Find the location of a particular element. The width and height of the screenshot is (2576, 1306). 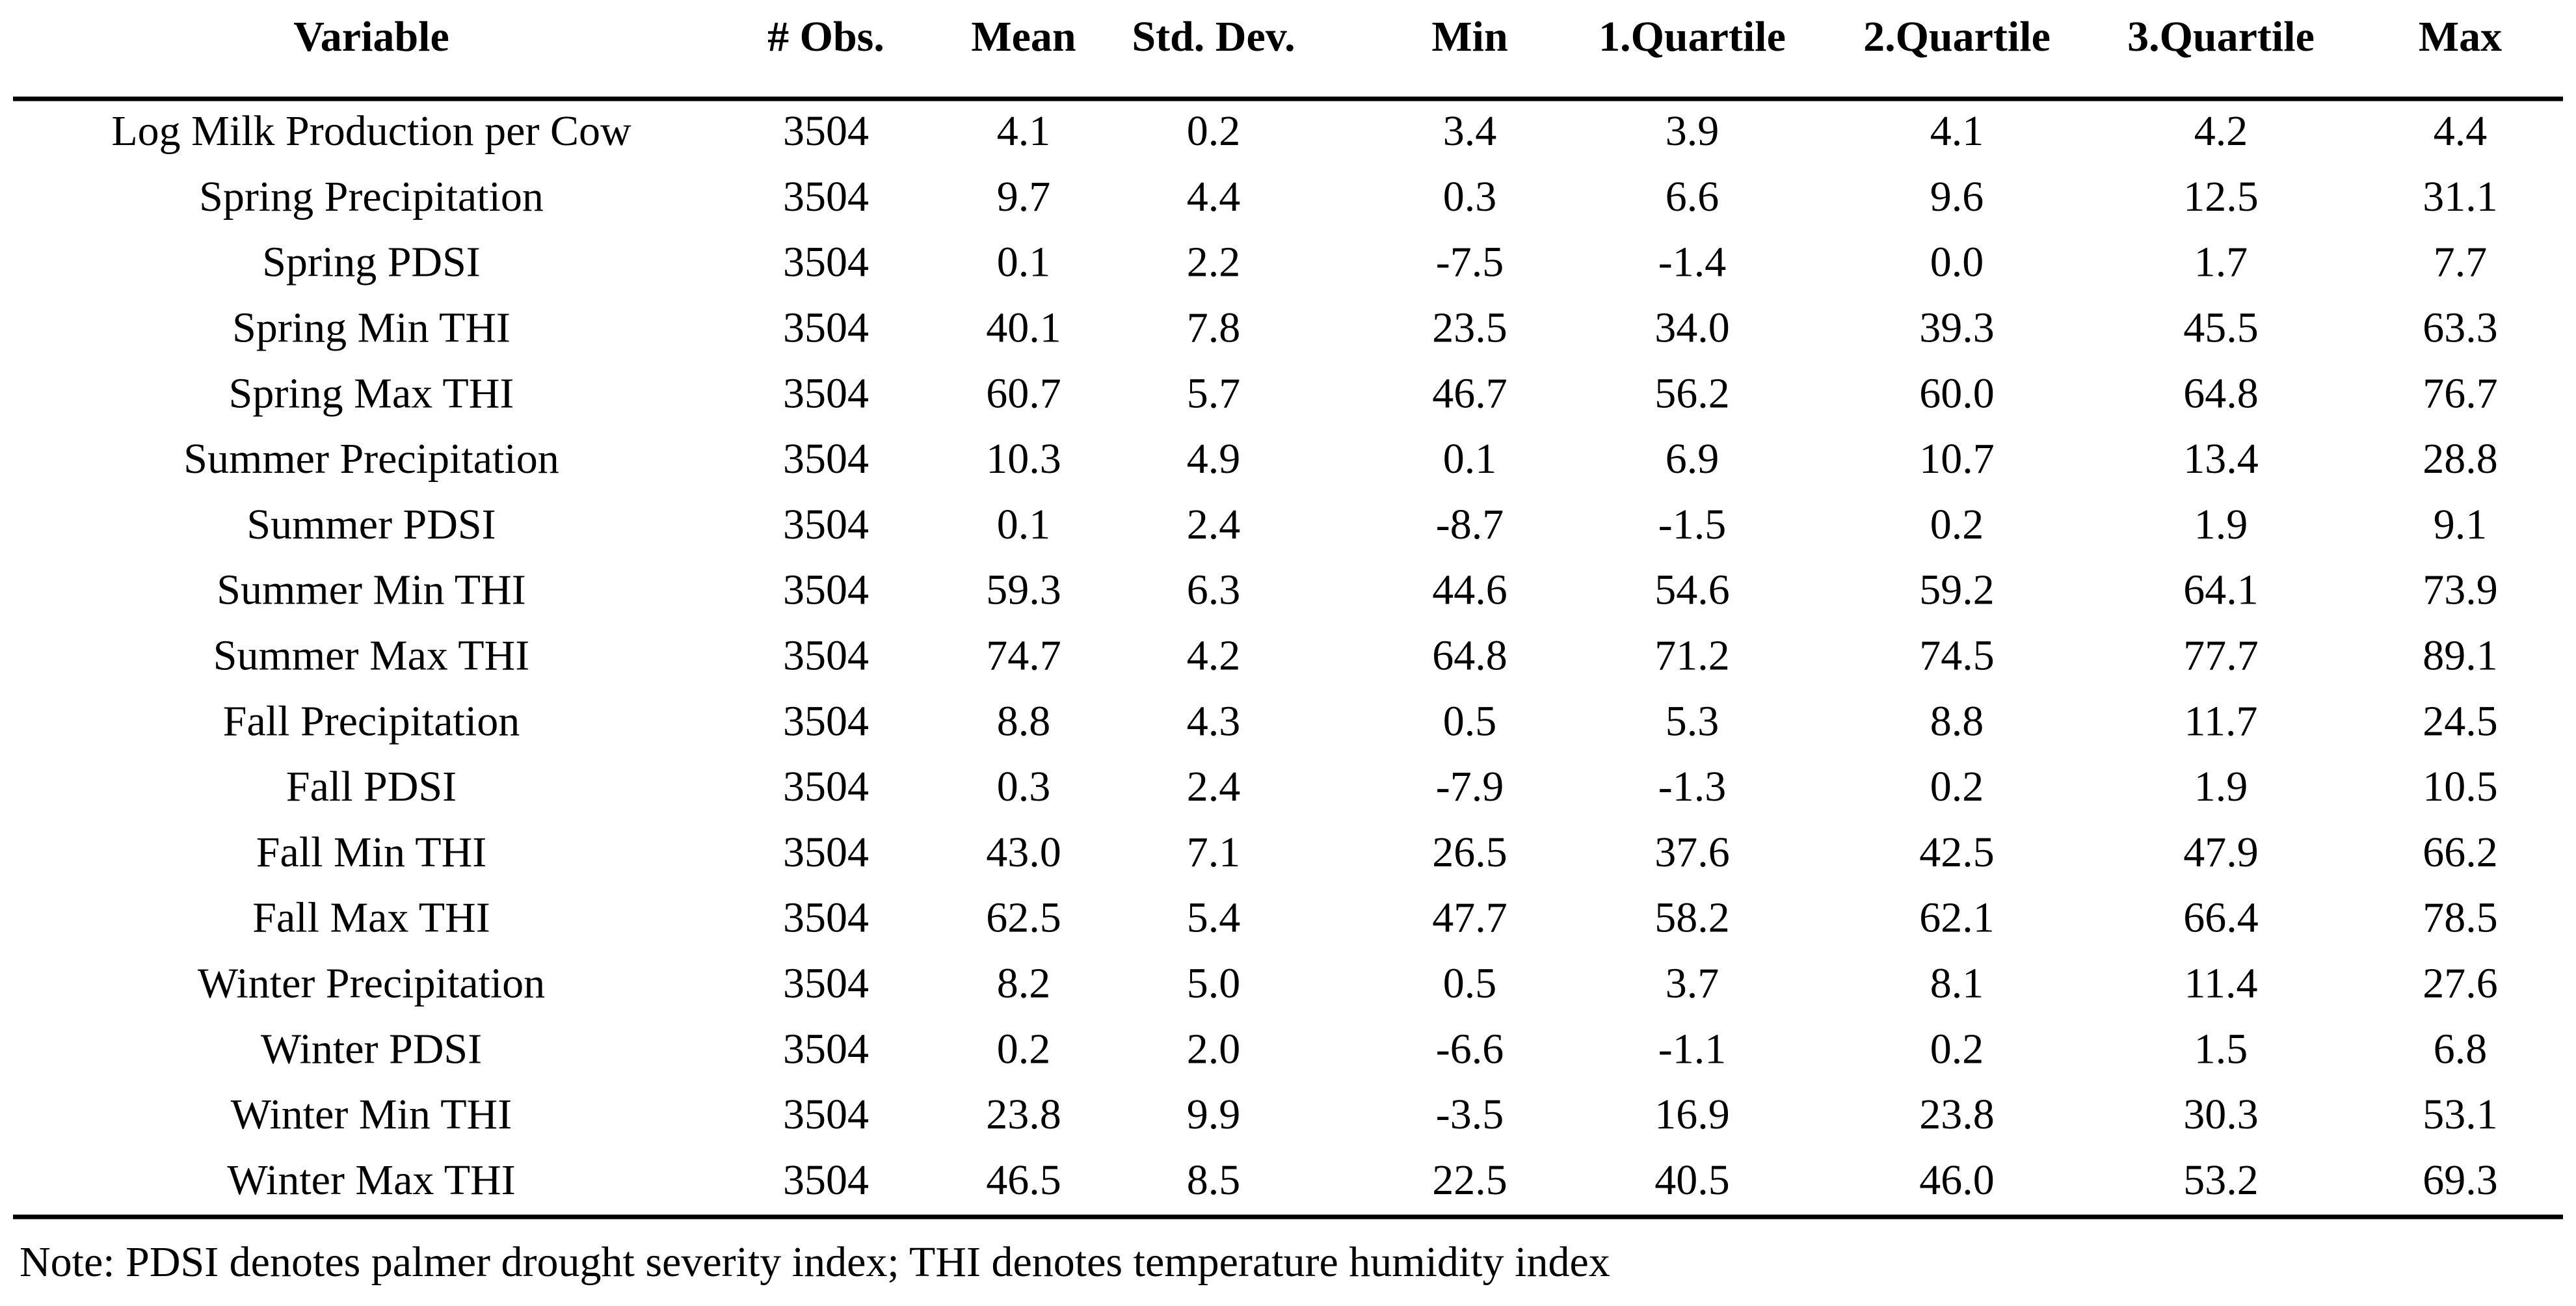

table-cell: 8.1 is located at coordinates (1957, 983).